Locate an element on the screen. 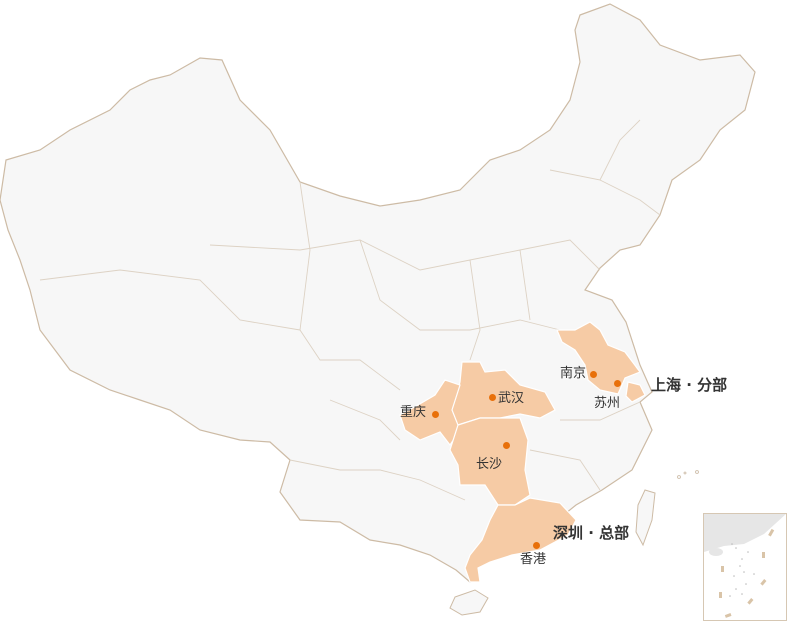 Image resolution: width=788 pixels, height=622 pixels. office-label-shenzhen-hq: 深圳 · 总部 is located at coordinates (591, 533).